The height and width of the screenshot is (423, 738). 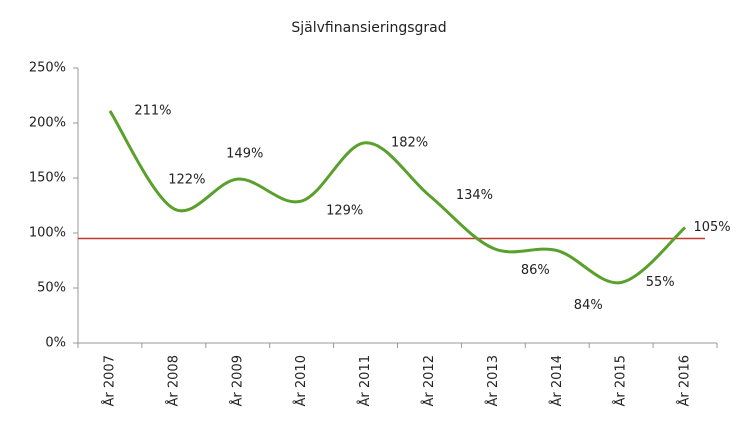 What do you see at coordinates (55, 343) in the screenshot?
I see `y-tick-label: 0%` at bounding box center [55, 343].